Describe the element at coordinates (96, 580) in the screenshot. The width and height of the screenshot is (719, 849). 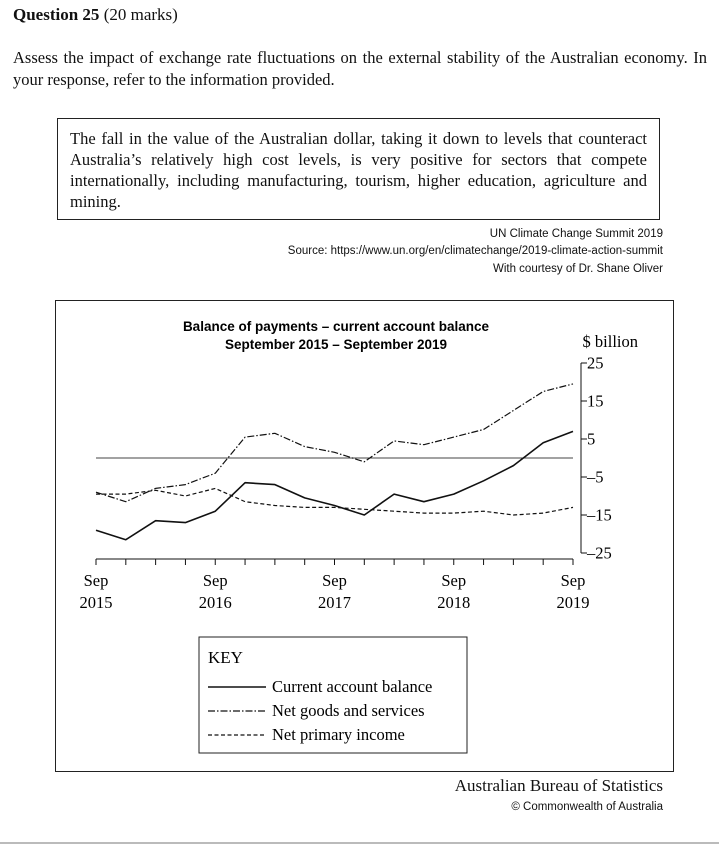
I see `x-tick-label-month-0: Sep` at that location.